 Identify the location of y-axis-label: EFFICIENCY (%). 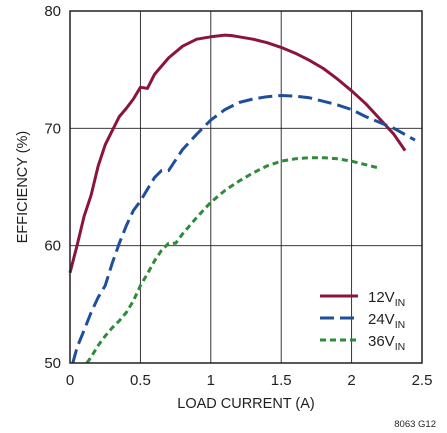
(23, 187).